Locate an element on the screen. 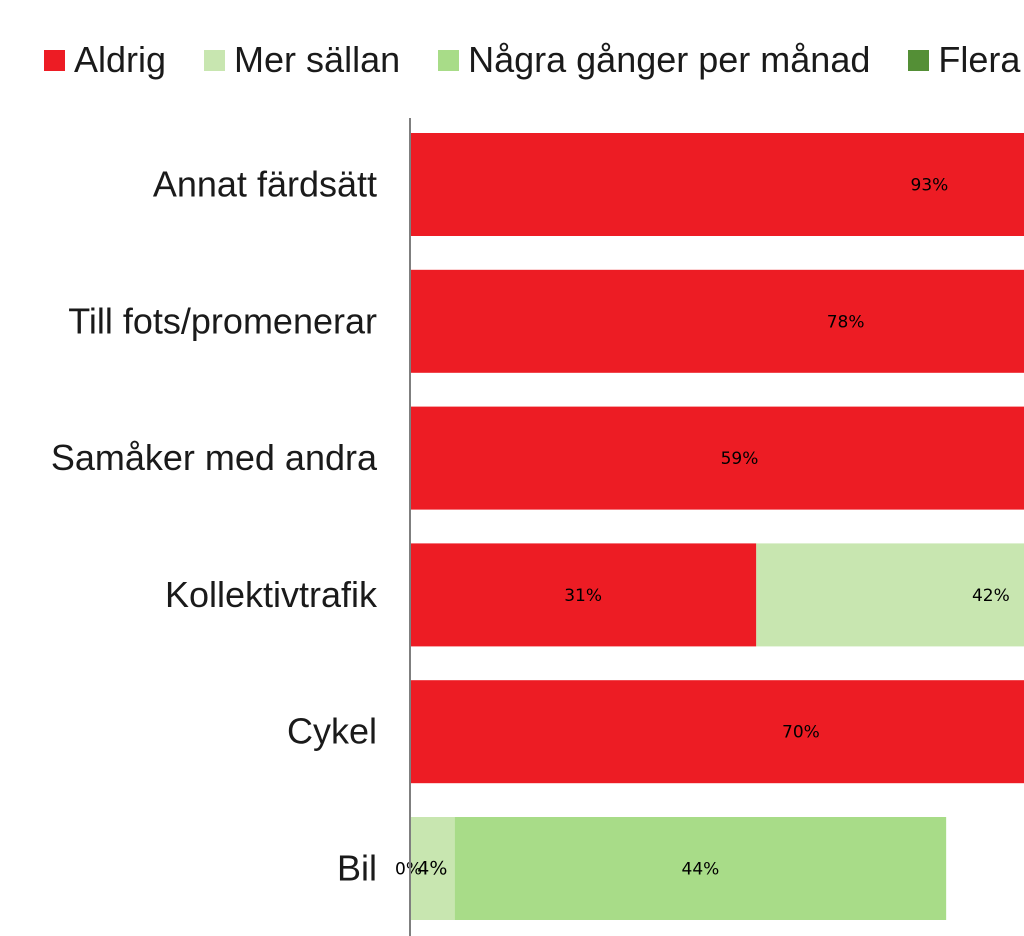  bar-mer-sallan-bil is located at coordinates (432, 868).